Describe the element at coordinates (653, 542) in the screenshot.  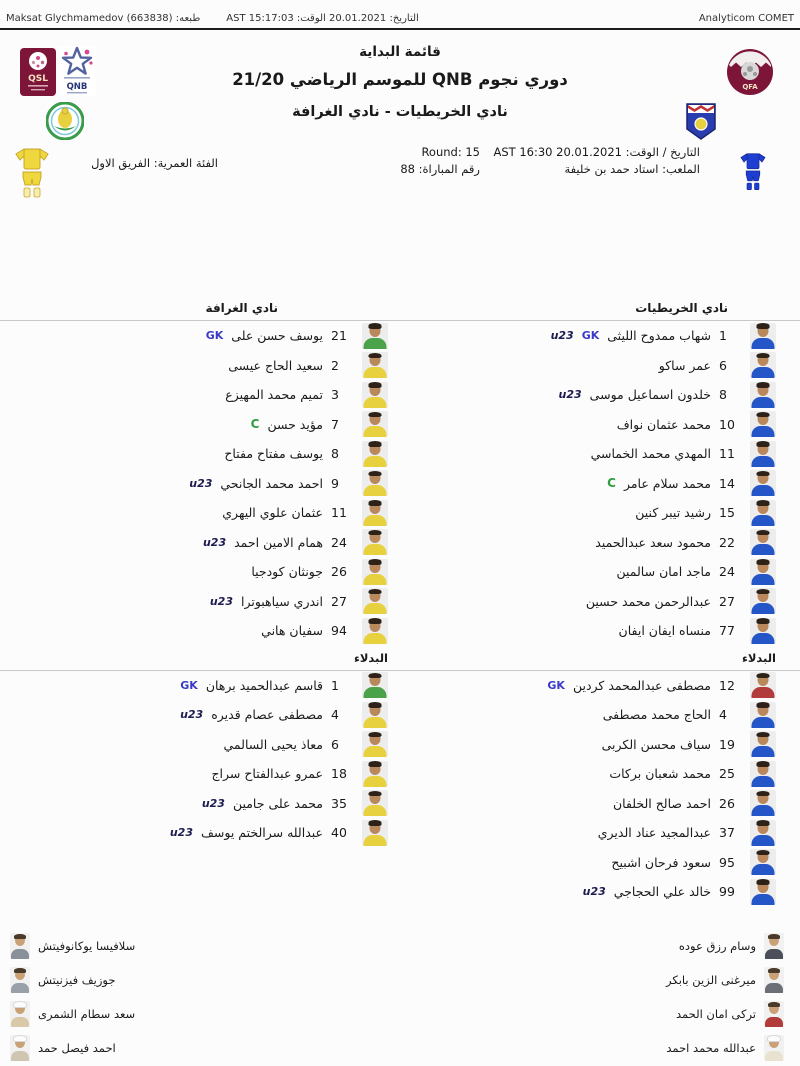
I see `player-name: محمود سعد عبدالحميد` at that location.